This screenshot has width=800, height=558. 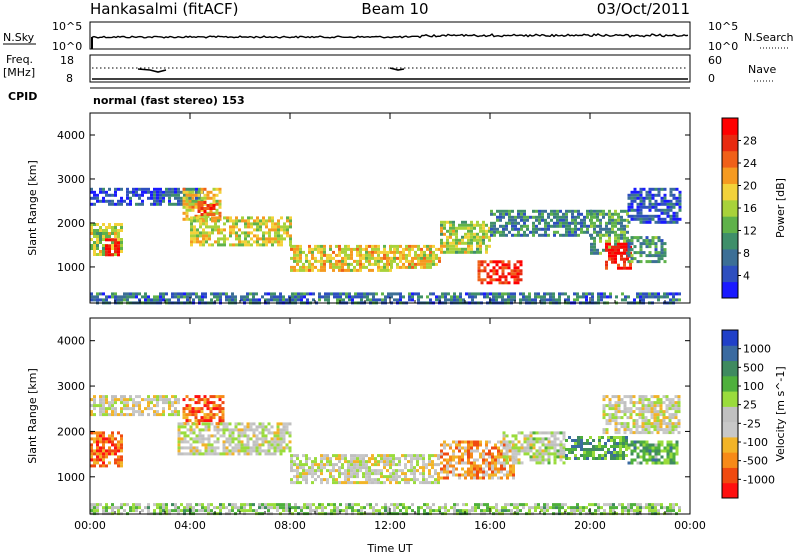 I want to click on freq-tick-bottom: 8, so click(x=69, y=78).